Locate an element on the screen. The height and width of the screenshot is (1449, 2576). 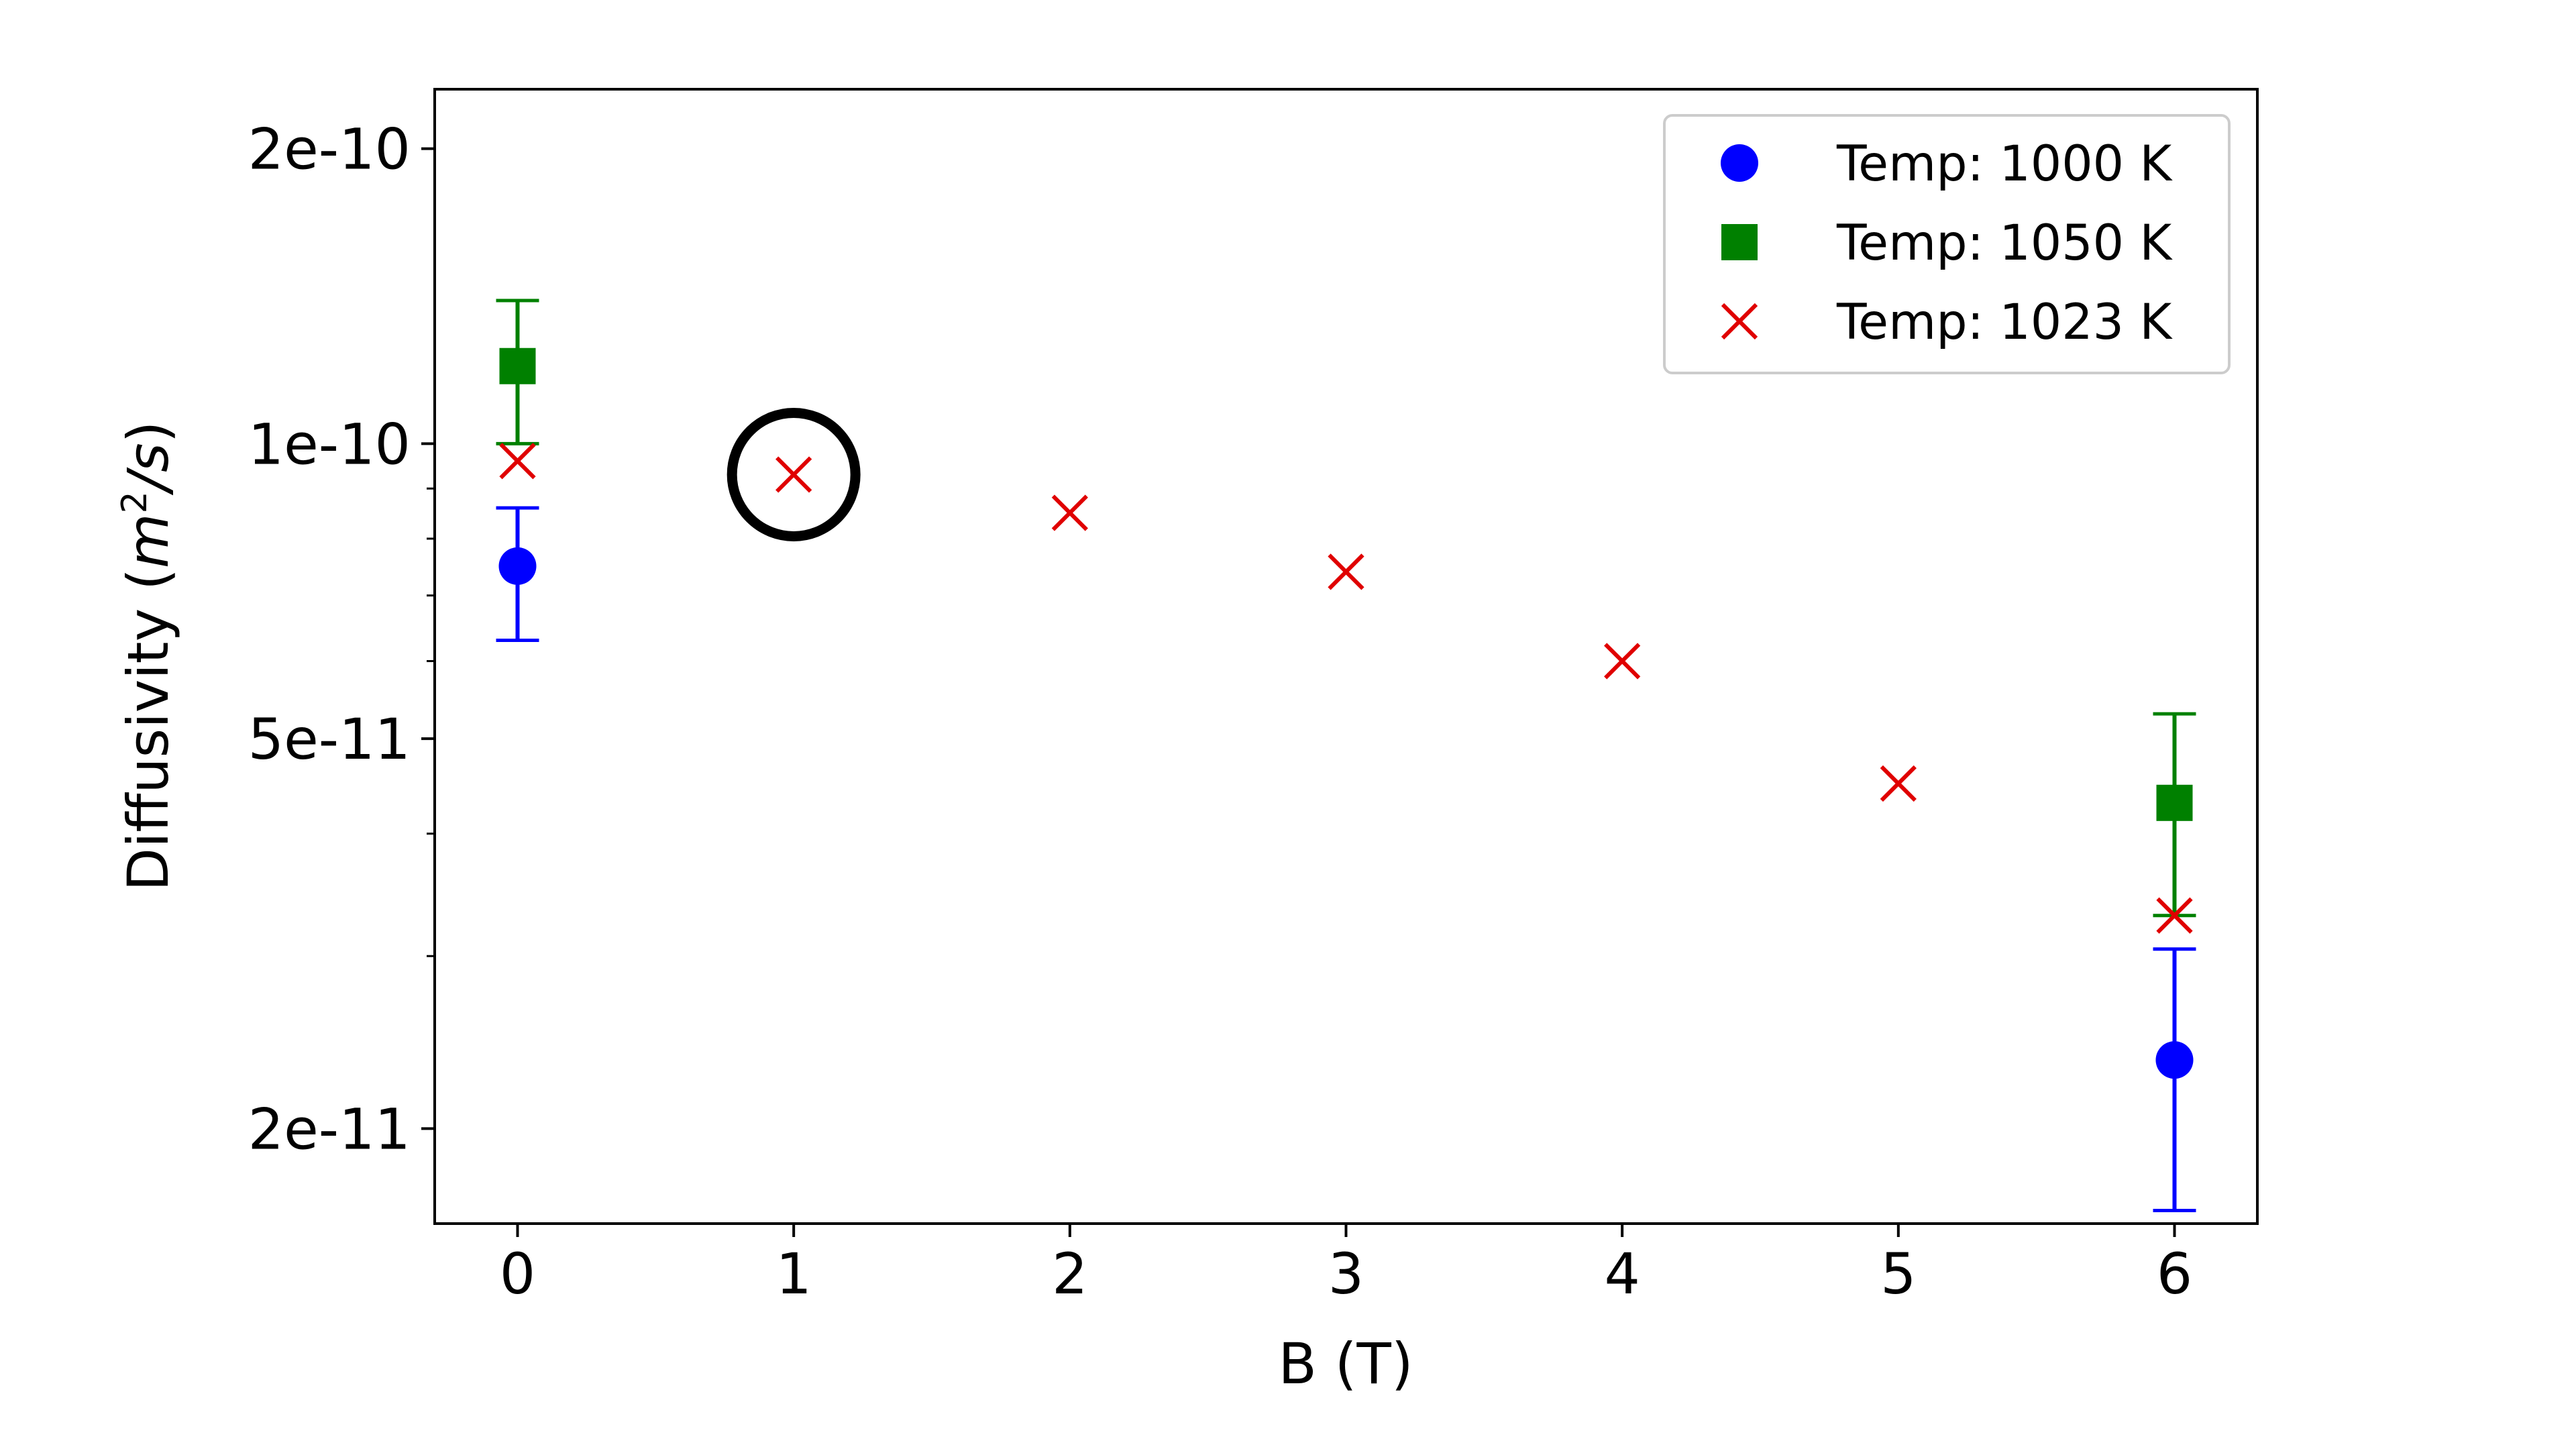
highlight-circle is located at coordinates (794, 474).